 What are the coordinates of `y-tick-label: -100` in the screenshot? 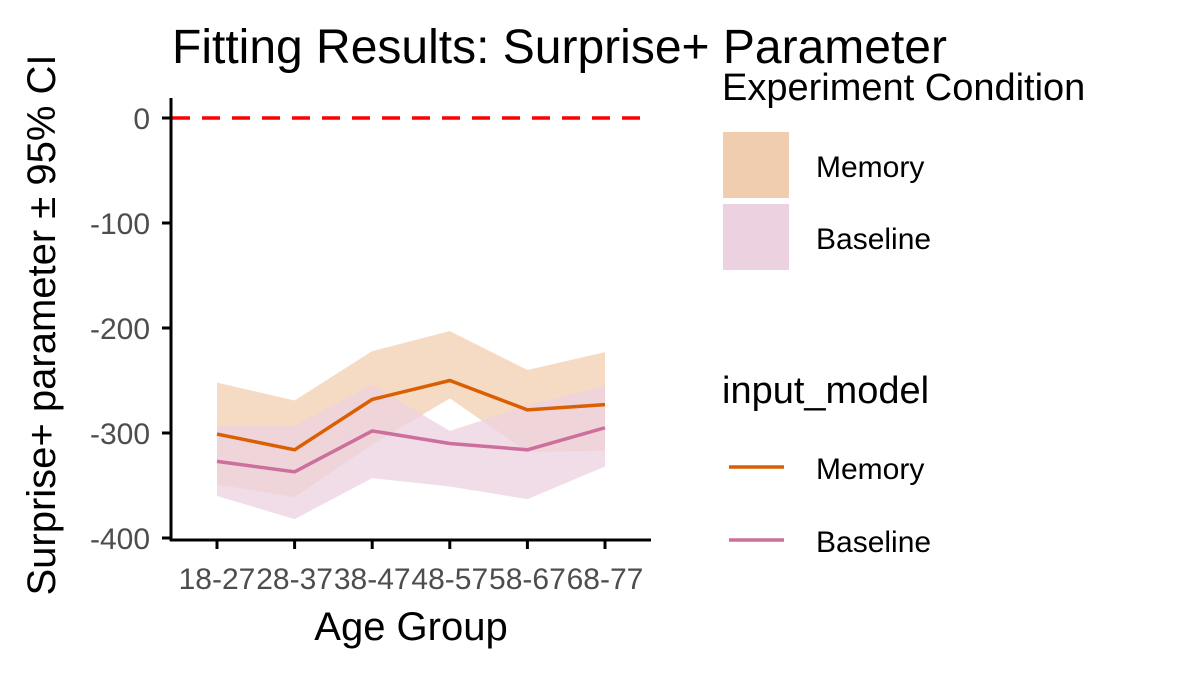 It's located at (120, 224).